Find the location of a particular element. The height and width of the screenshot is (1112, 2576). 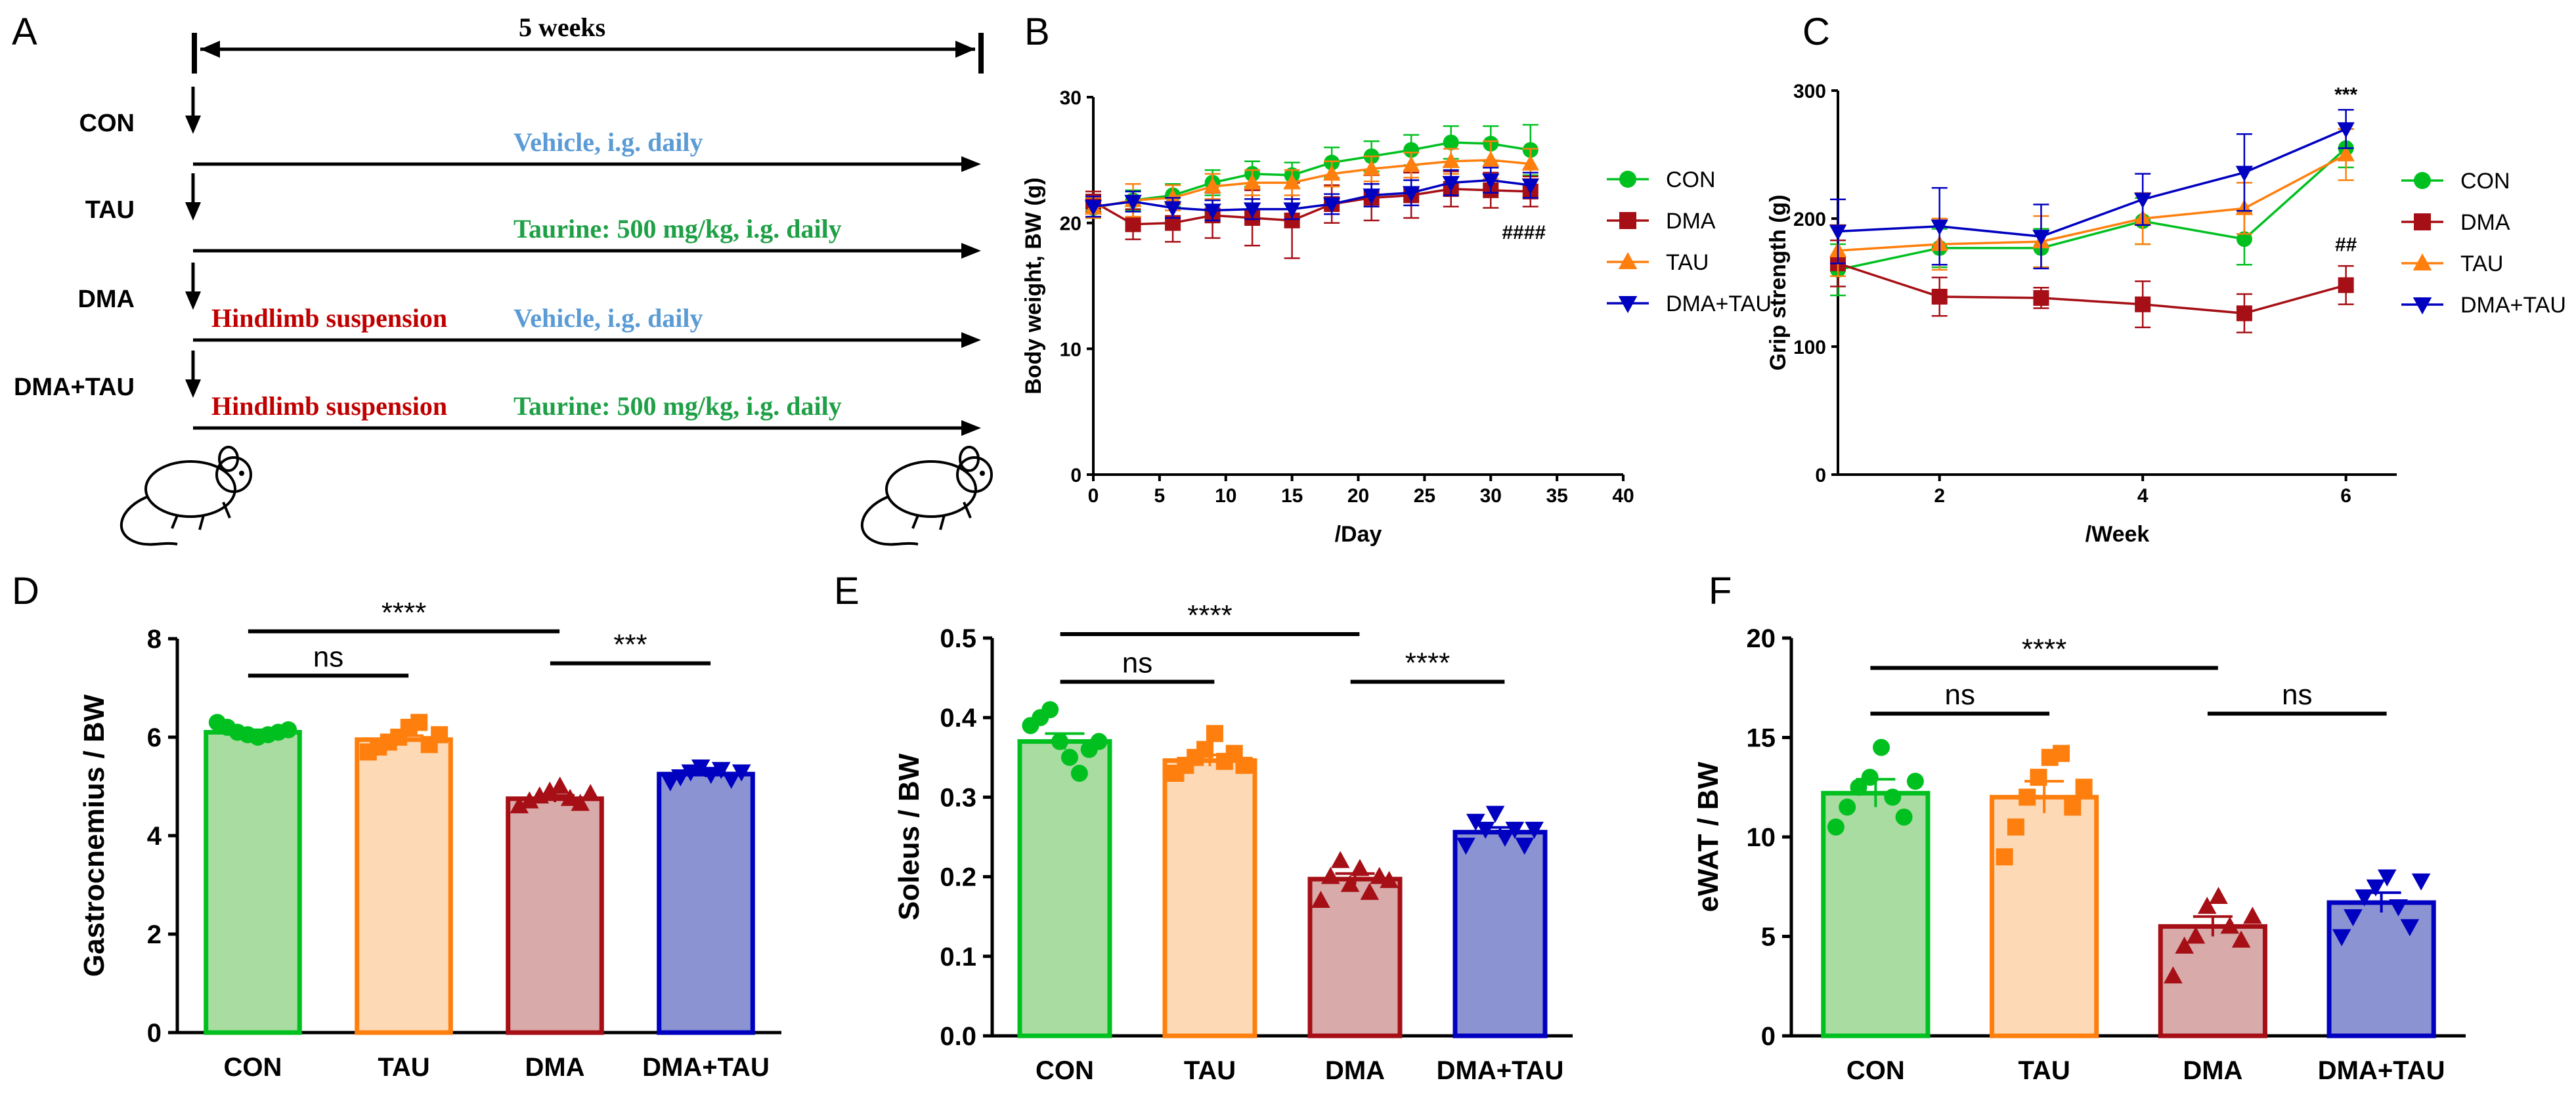

mouse-end-tail is located at coordinates (890, 521).